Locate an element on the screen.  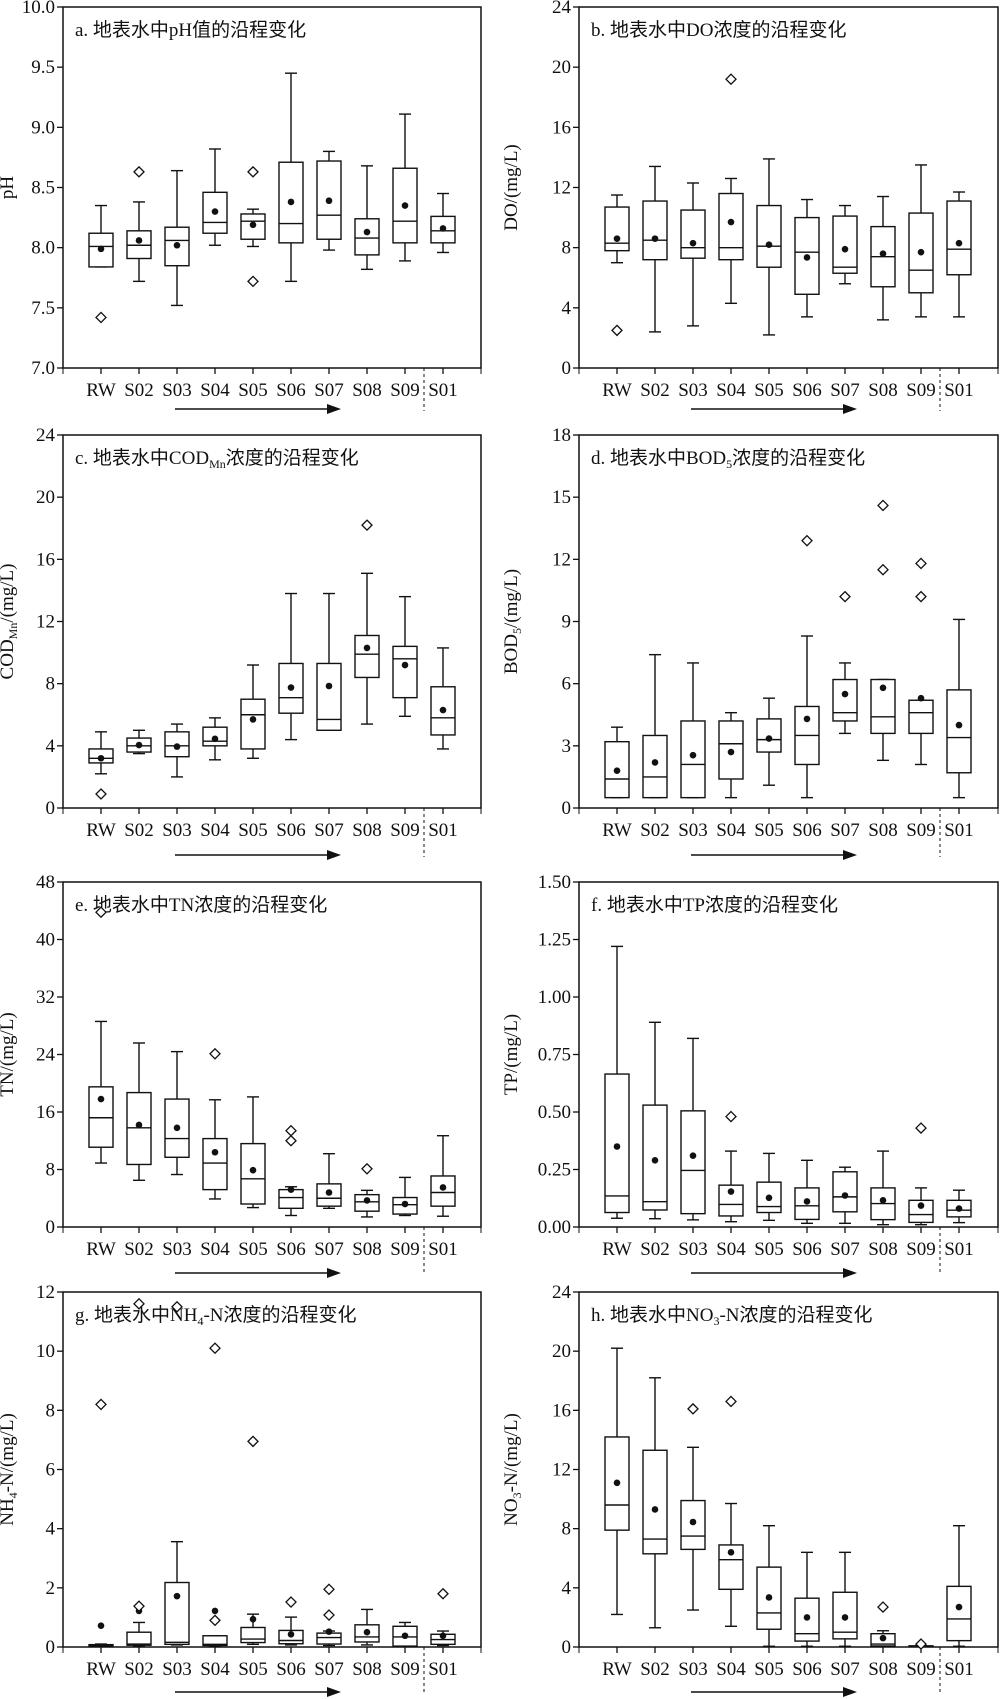
y-axis-label: pH is located at coordinates (9, 188).